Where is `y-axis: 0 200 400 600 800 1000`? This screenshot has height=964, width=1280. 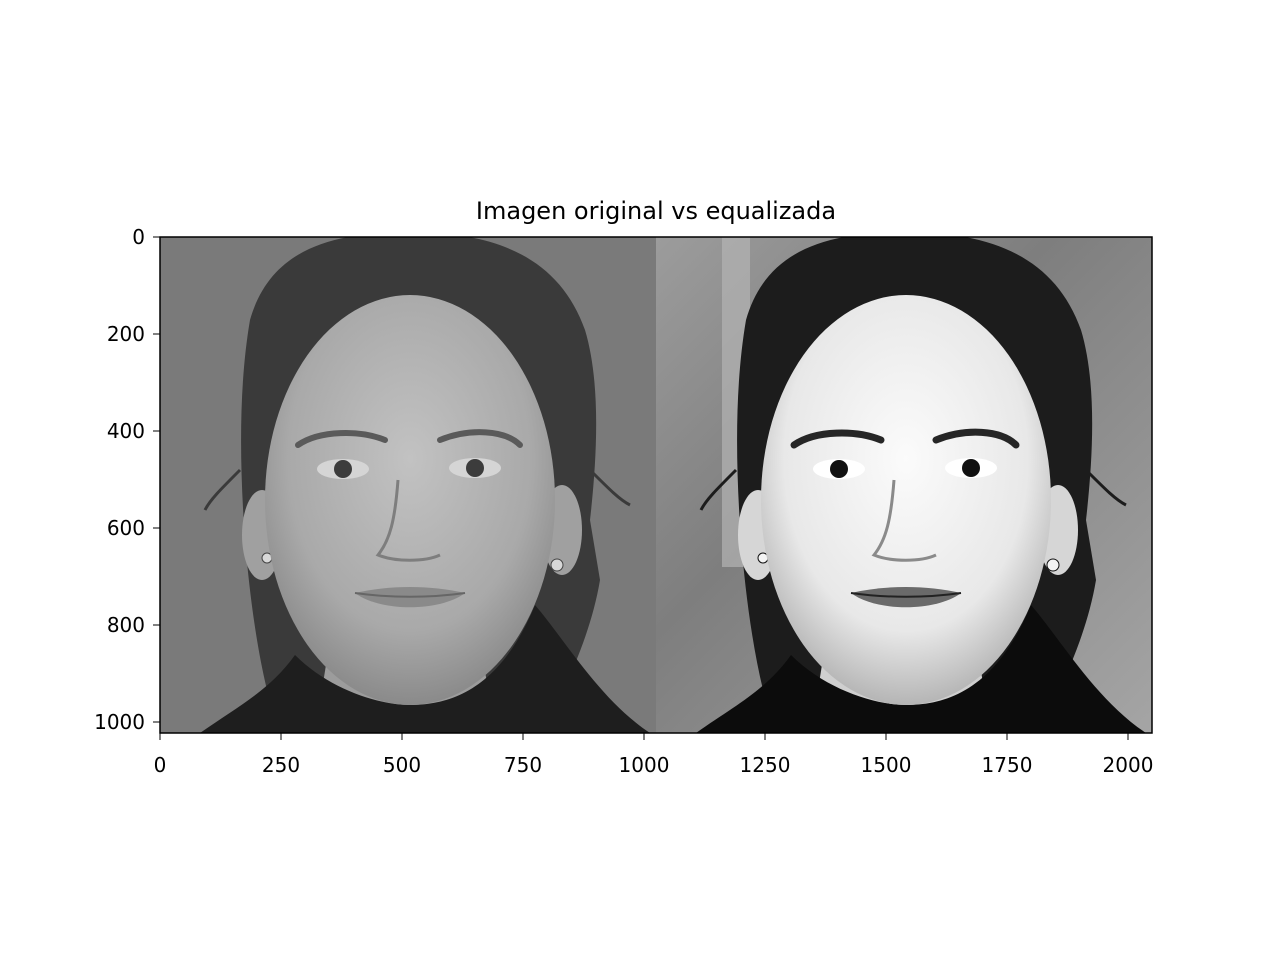
y-axis: 0 200 400 600 800 1000 is located at coordinates (127, 479).